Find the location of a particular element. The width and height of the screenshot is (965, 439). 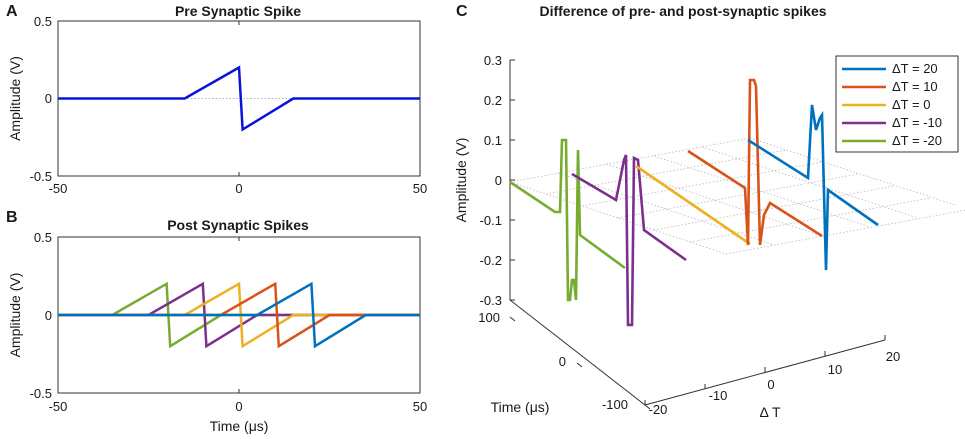

panel-c-deltat-tick-neg20: -20 is located at coordinates (658, 409).